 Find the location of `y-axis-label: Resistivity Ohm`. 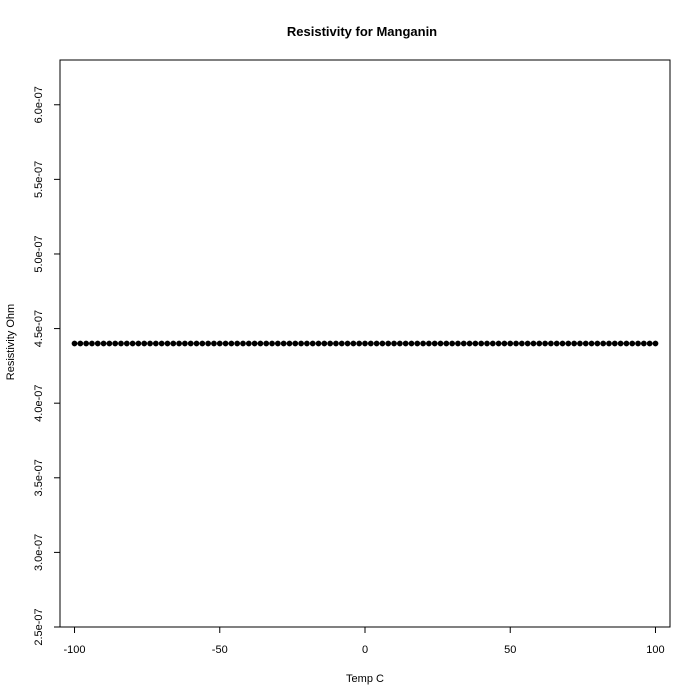

y-axis-label: Resistivity Ohm is located at coordinates (11, 342).